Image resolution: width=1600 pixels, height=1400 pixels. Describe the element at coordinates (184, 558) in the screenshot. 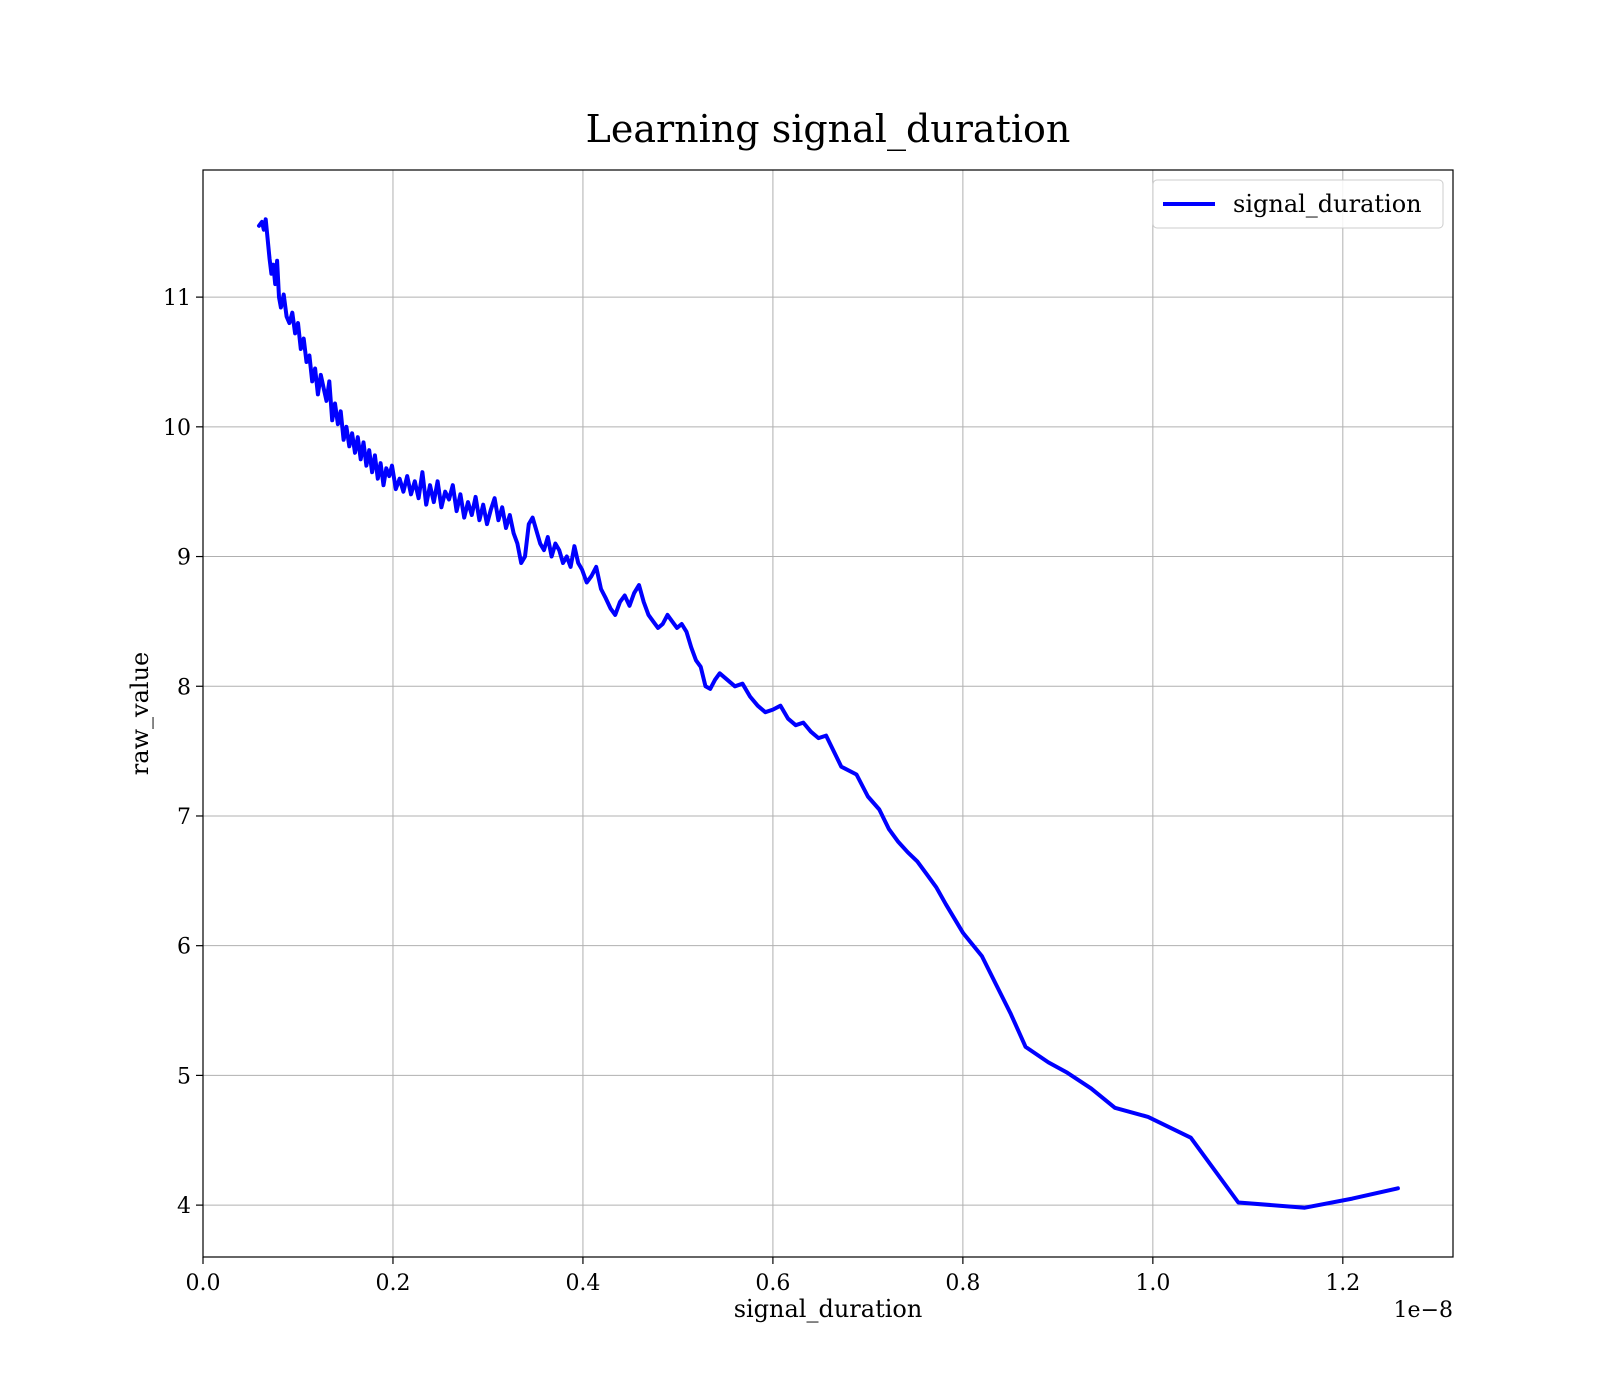

I see `y-tick-label: 9` at that location.